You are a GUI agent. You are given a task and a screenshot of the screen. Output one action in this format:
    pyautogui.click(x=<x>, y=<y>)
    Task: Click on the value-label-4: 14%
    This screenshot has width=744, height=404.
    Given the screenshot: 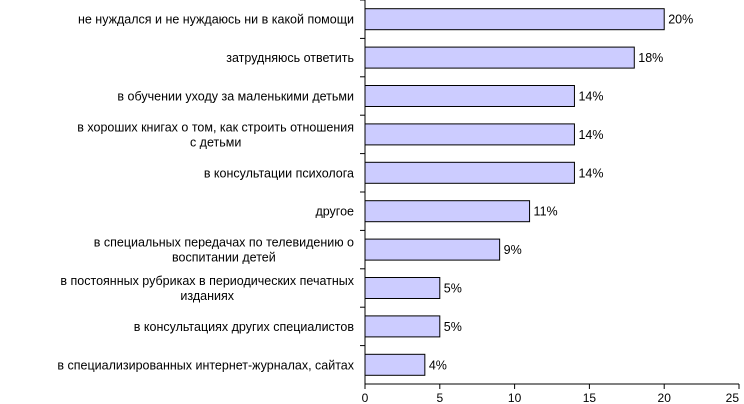 What is the action you would take?
    pyautogui.click(x=590, y=173)
    